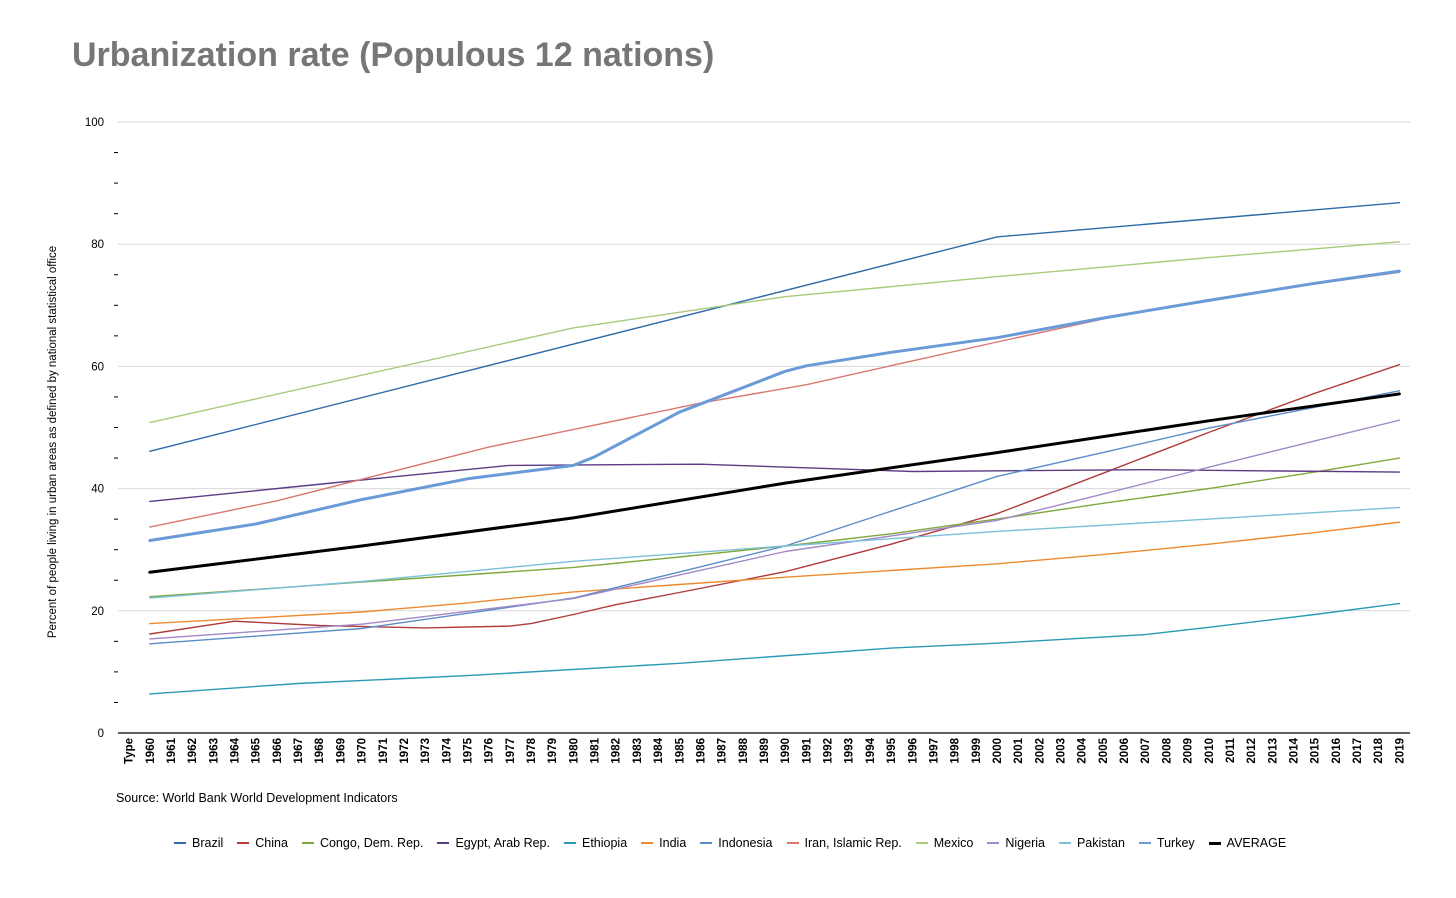 The height and width of the screenshot is (898, 1456). Describe the element at coordinates (1146, 751) in the screenshot. I see `x-tick-label: 2007` at that location.